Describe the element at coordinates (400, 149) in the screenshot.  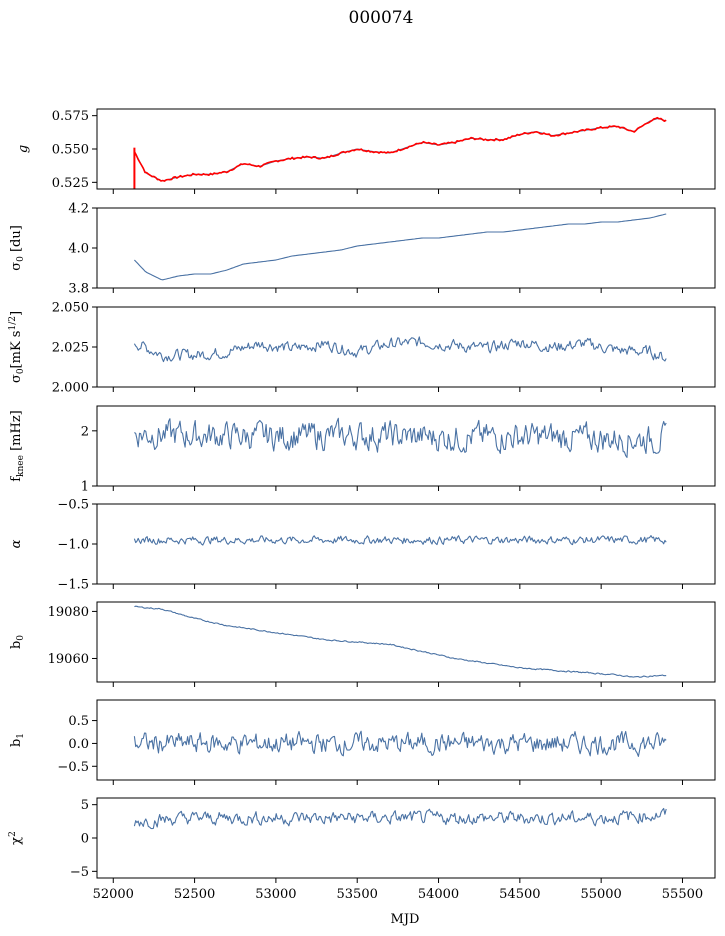
I see `series-line-g-overlay` at that location.